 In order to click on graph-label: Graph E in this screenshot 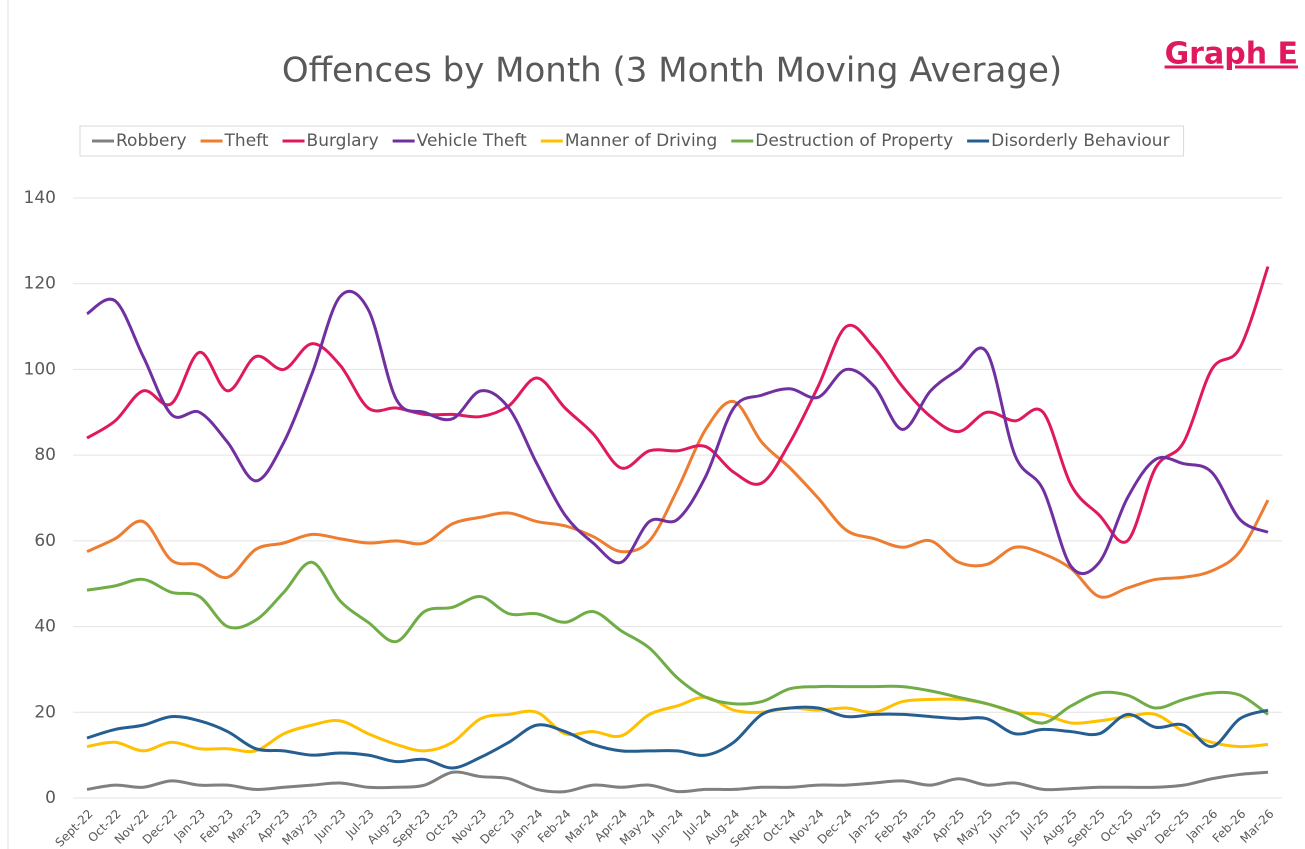, I will do `click(1231, 54)`.